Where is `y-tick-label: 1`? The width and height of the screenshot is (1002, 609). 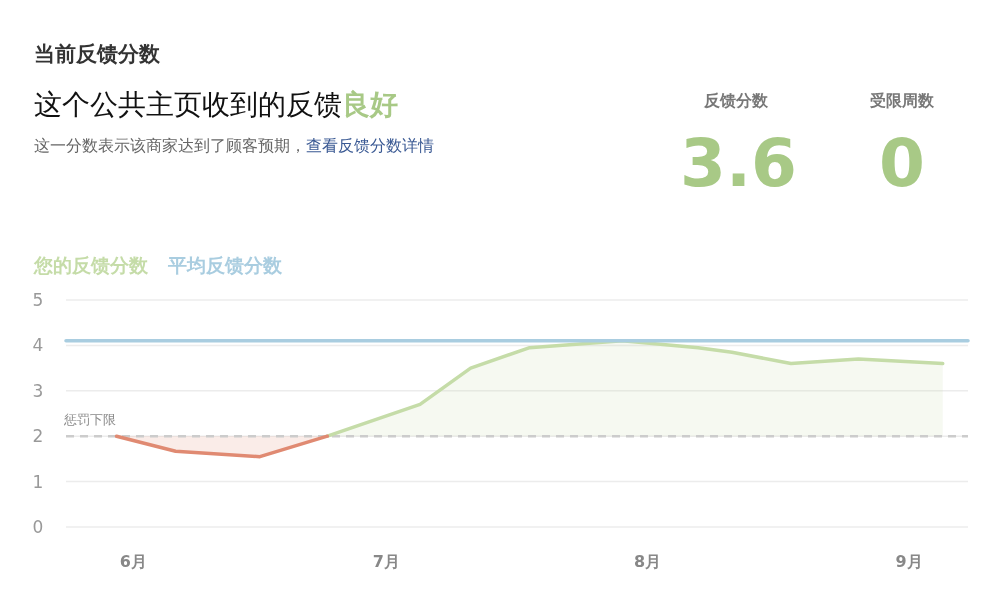
y-tick-label: 1 is located at coordinates (38, 481).